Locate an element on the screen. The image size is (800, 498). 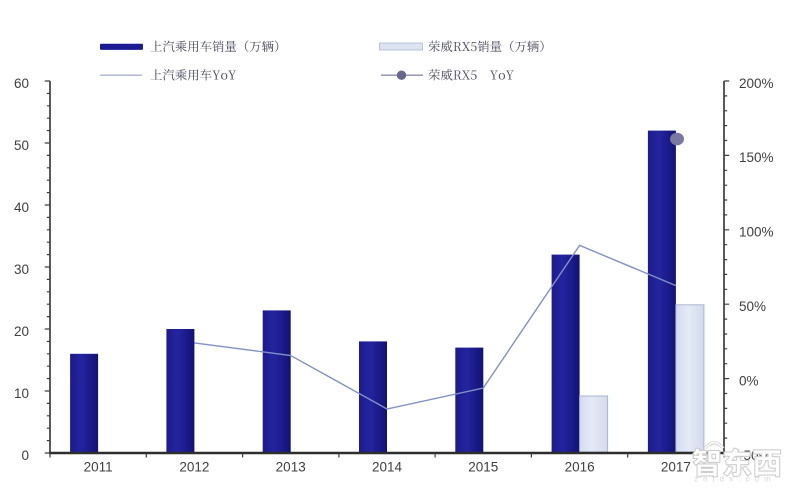
svg-text: zhidx.com is located at coordinates (735, 479).